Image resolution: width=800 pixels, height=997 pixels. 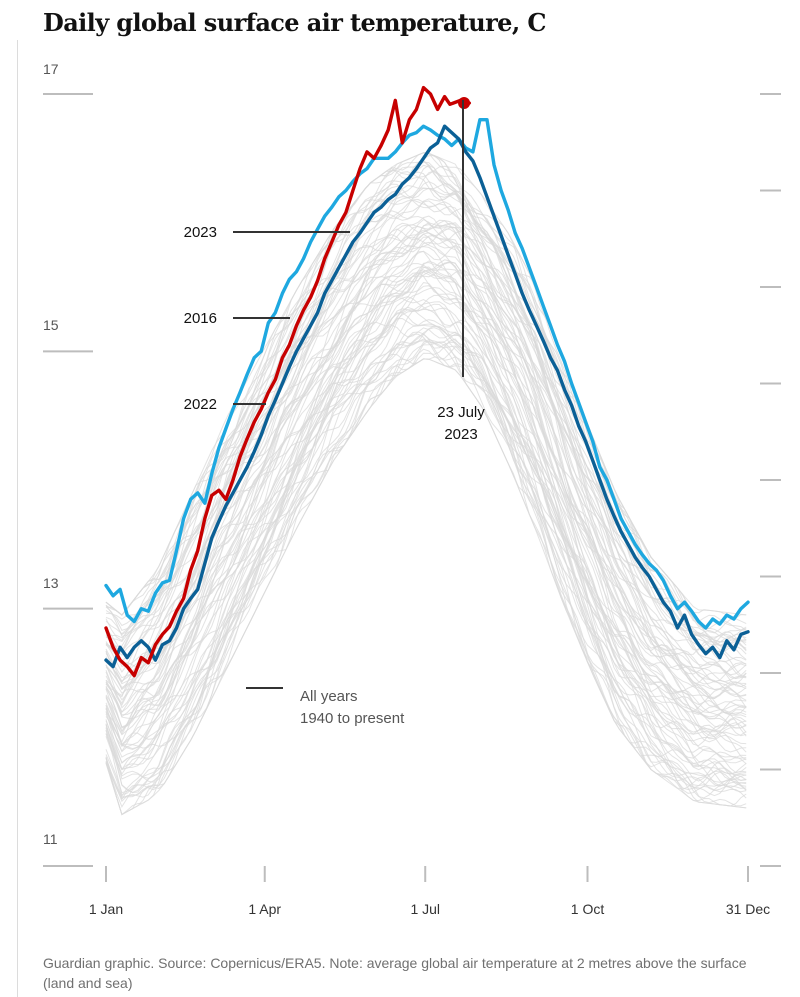 What do you see at coordinates (200, 232) in the screenshot?
I see `annotation-2023-label: 2023` at bounding box center [200, 232].